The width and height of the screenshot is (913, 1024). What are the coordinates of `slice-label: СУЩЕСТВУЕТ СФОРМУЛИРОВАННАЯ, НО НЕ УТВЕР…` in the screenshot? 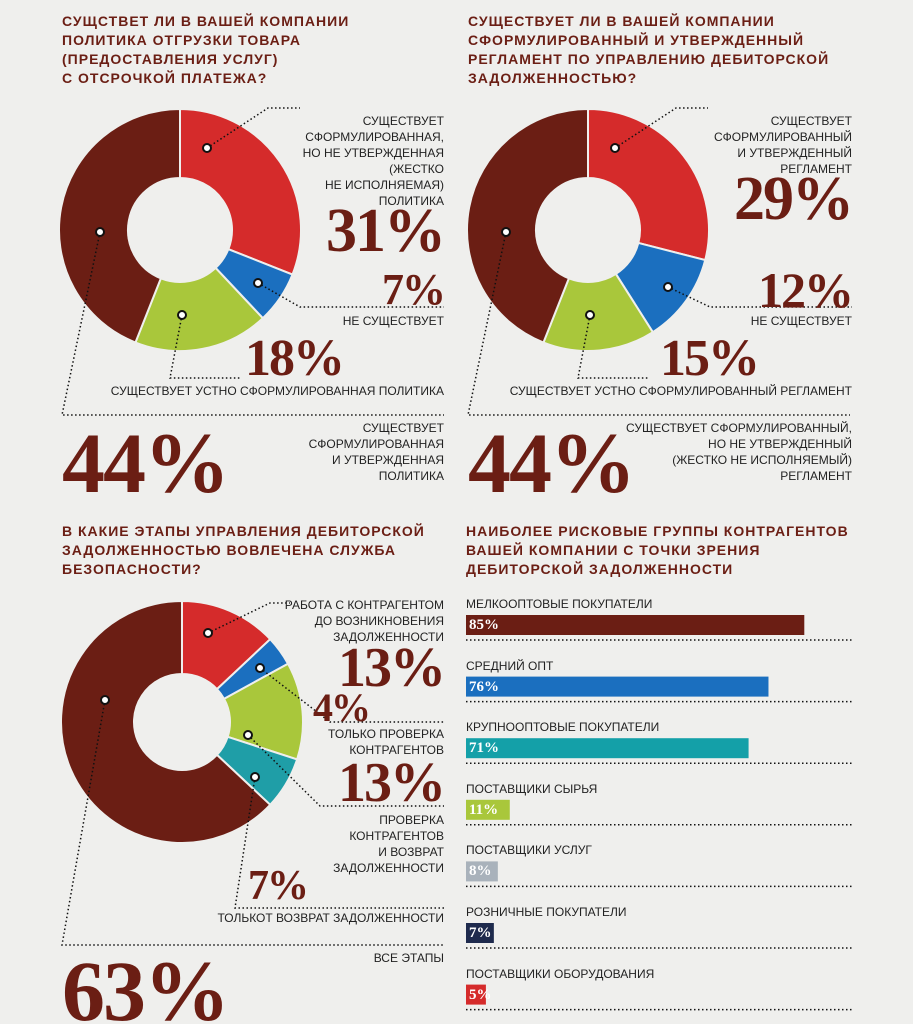 It's located at (373, 161).